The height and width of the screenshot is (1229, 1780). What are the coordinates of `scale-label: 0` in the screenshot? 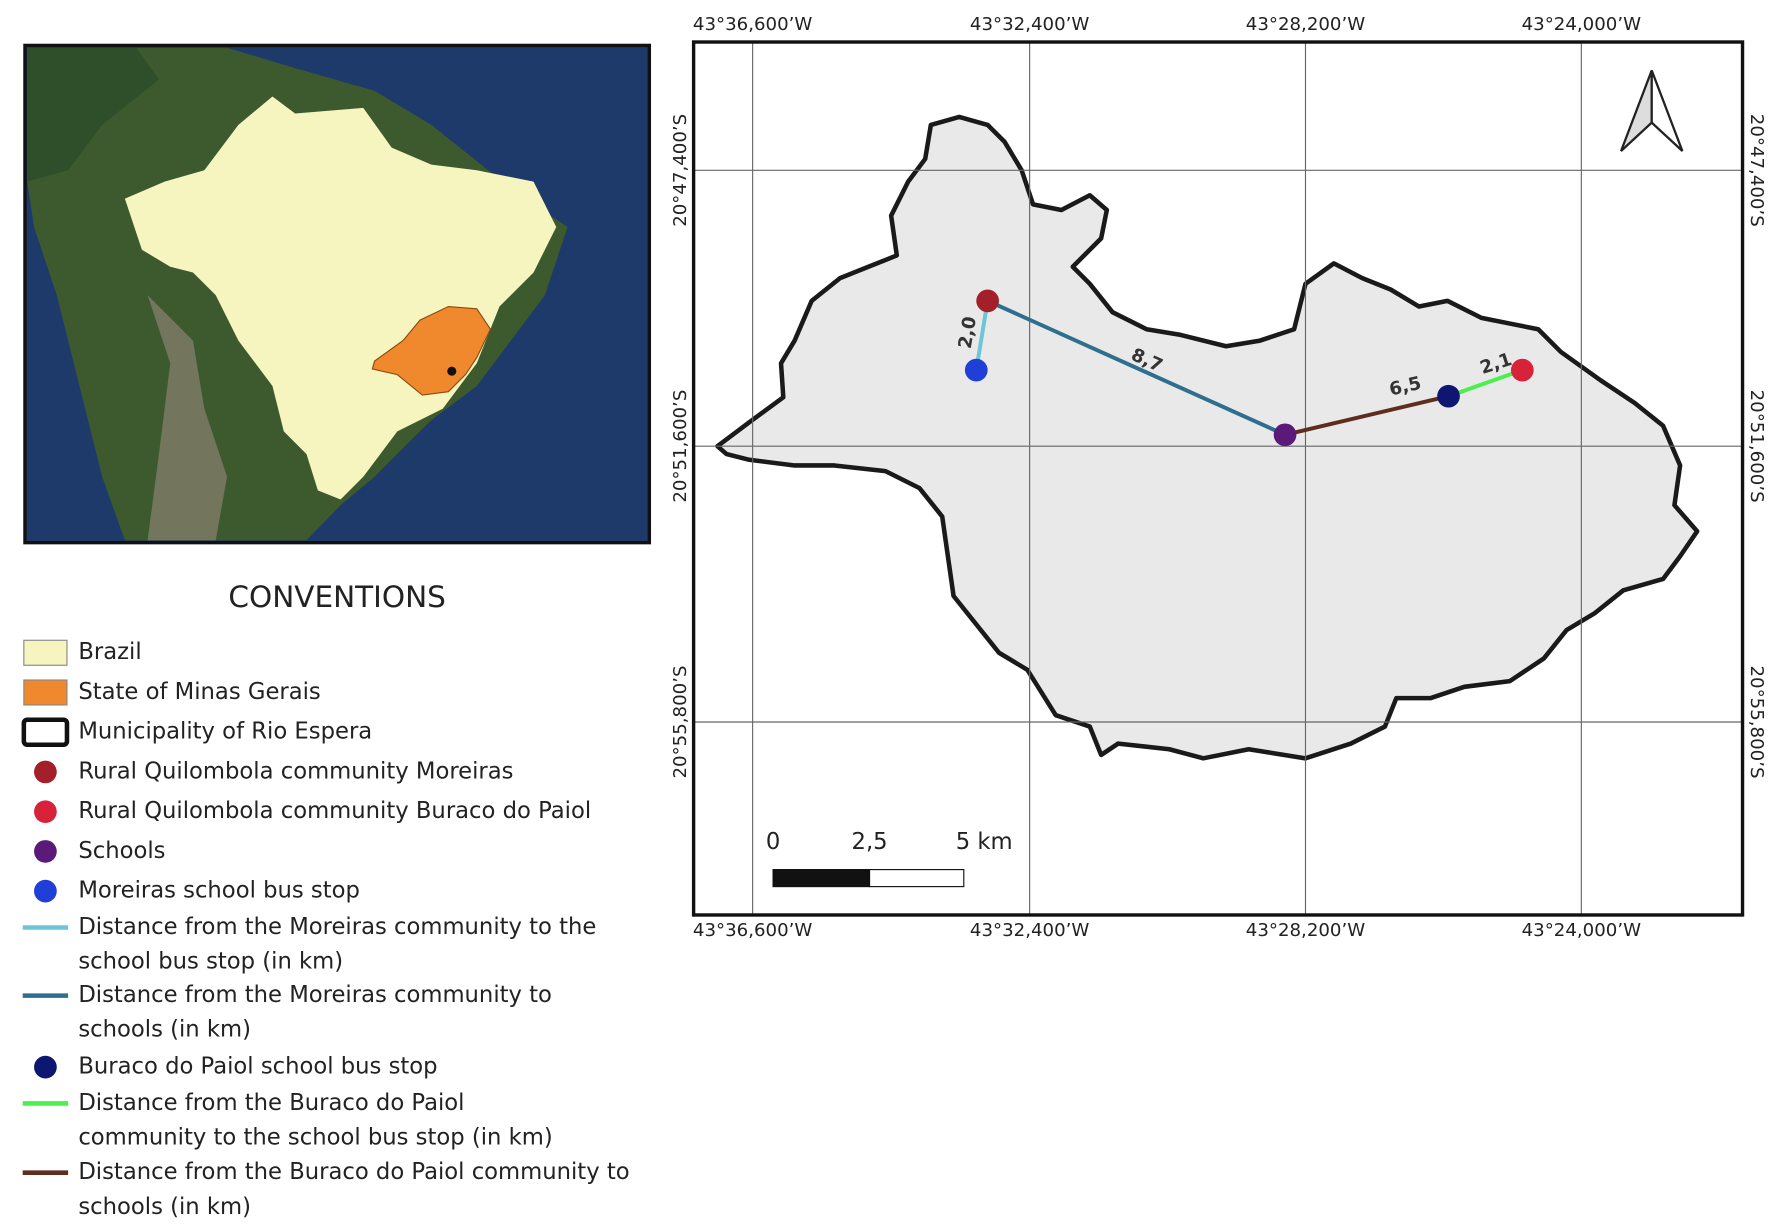 It's located at (773, 842).